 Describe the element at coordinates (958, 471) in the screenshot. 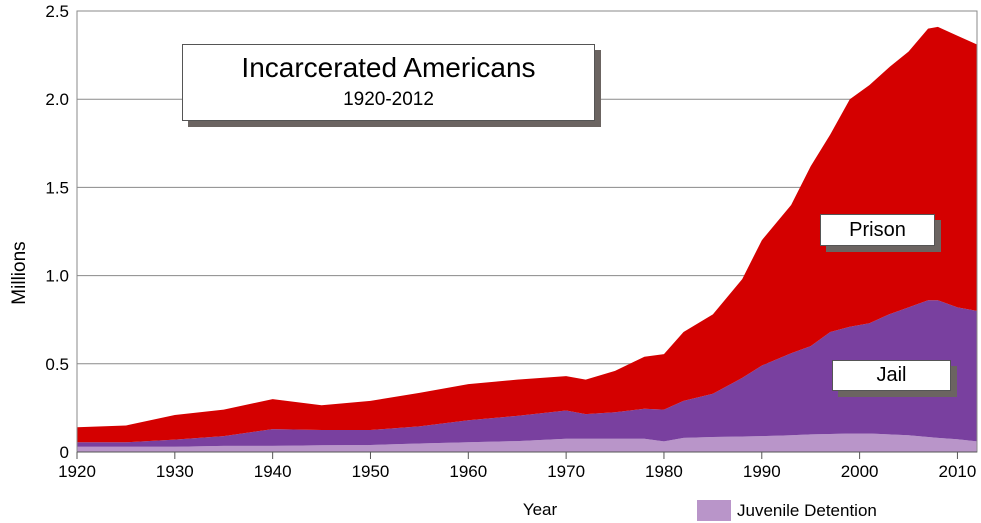

I see `x-tick-label: 2010` at that location.